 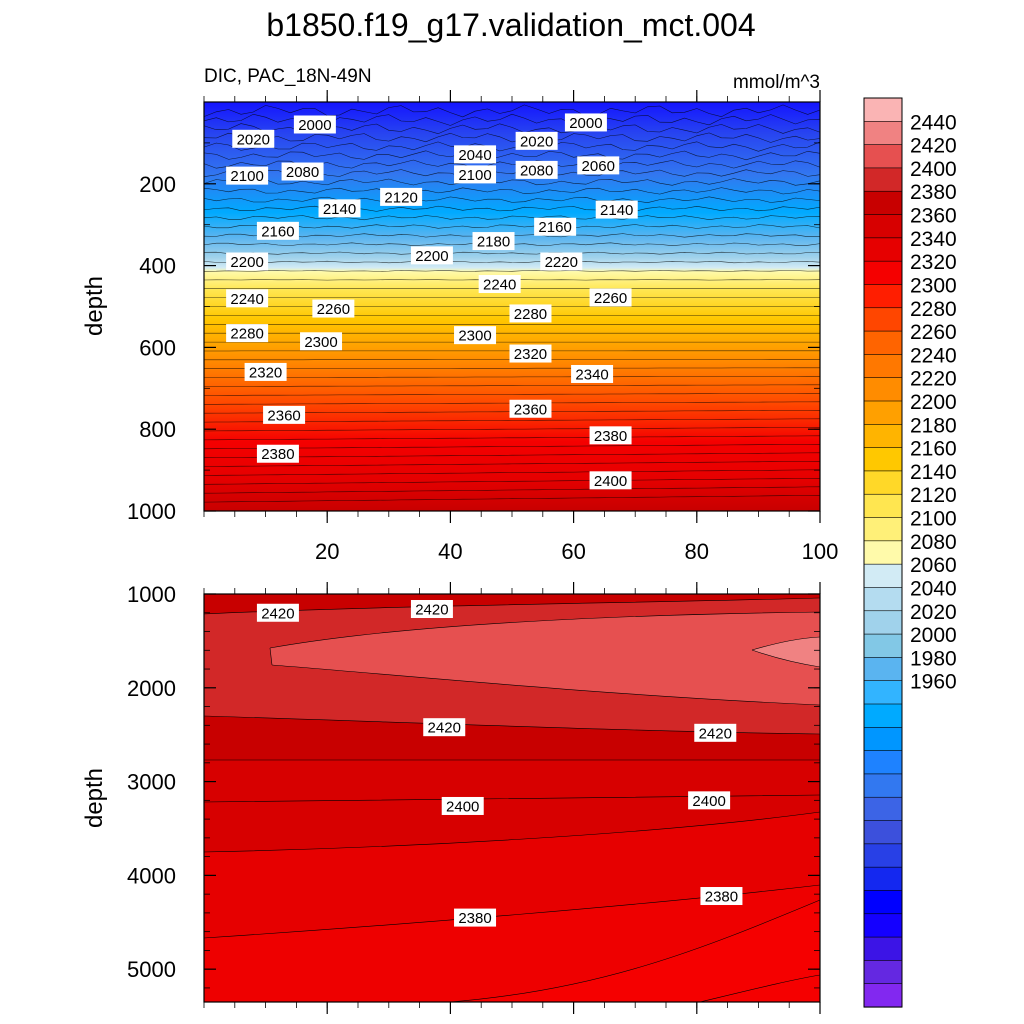 What do you see at coordinates (616, 210) in the screenshot?
I see `contour-label: 2140` at bounding box center [616, 210].